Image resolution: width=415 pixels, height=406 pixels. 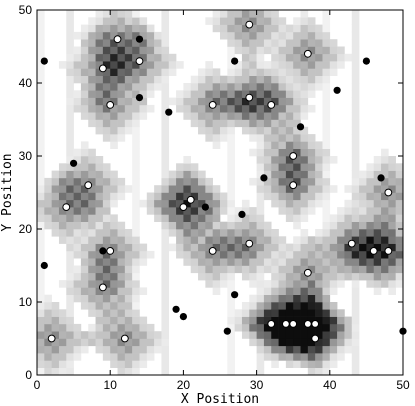 What do you see at coordinates (403, 331) in the screenshot?
I see `filled-point` at bounding box center [403, 331].